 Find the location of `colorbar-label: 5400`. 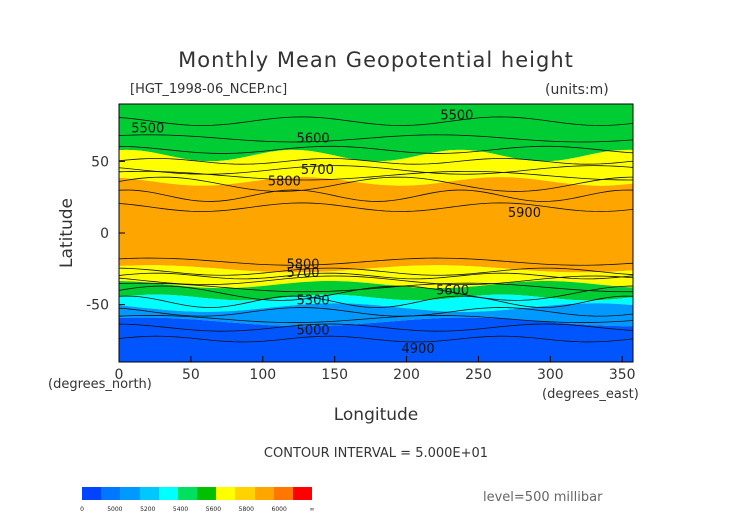

colorbar-label: 5400 is located at coordinates (180, 509).